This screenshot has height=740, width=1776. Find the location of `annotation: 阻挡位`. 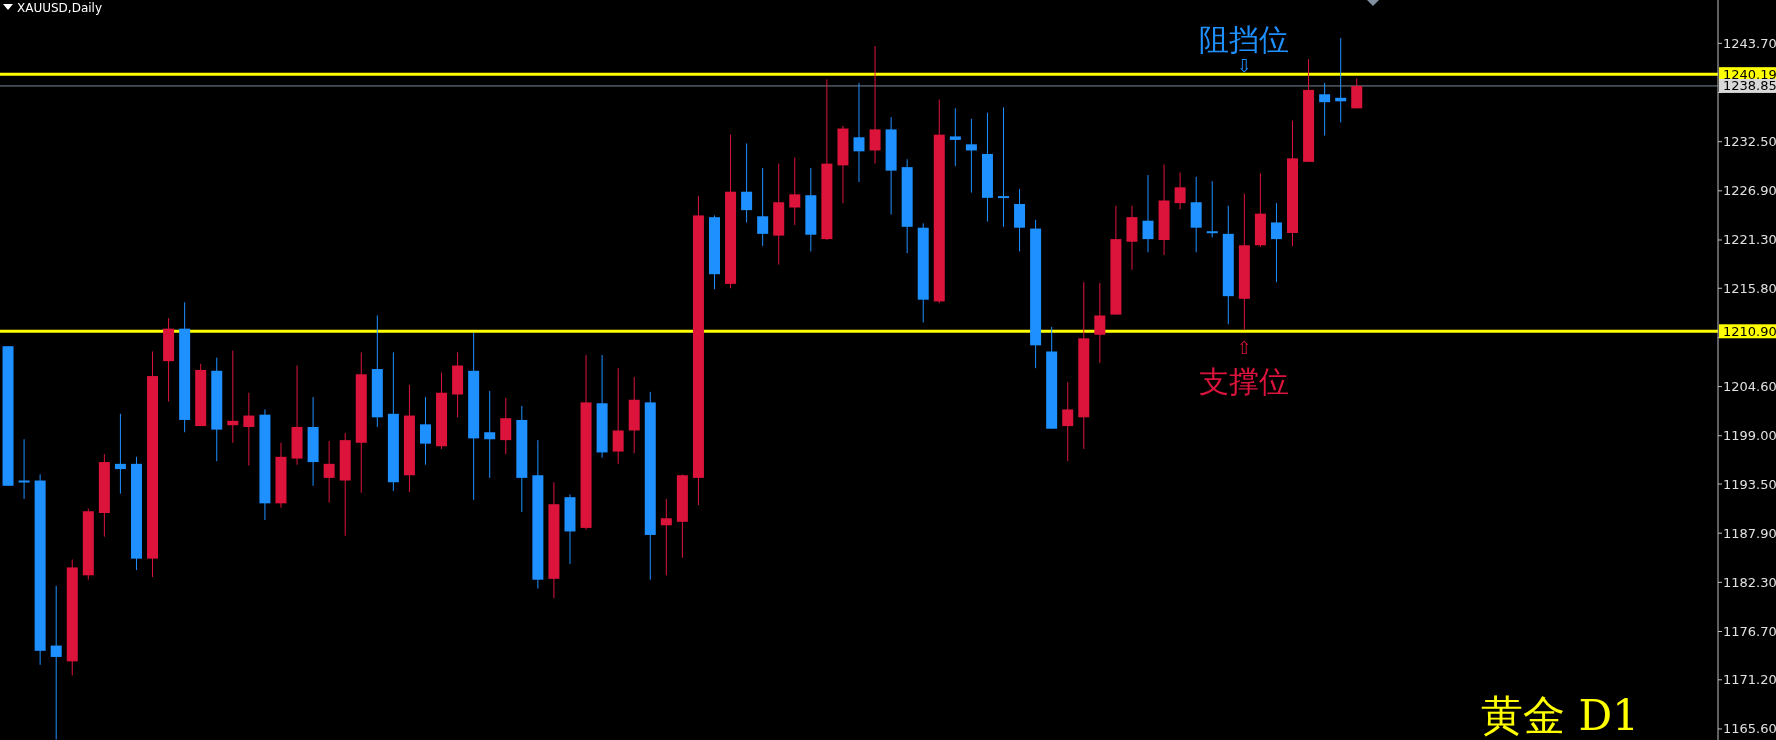

annotation: 阻挡位 is located at coordinates (1244, 39).